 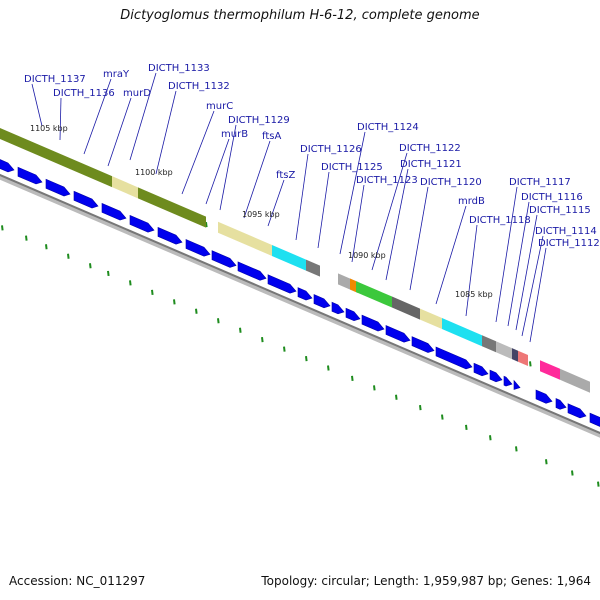 What do you see at coordinates (569, 243) in the screenshot?
I see `gene-label: DICTH_1112` at bounding box center [569, 243].